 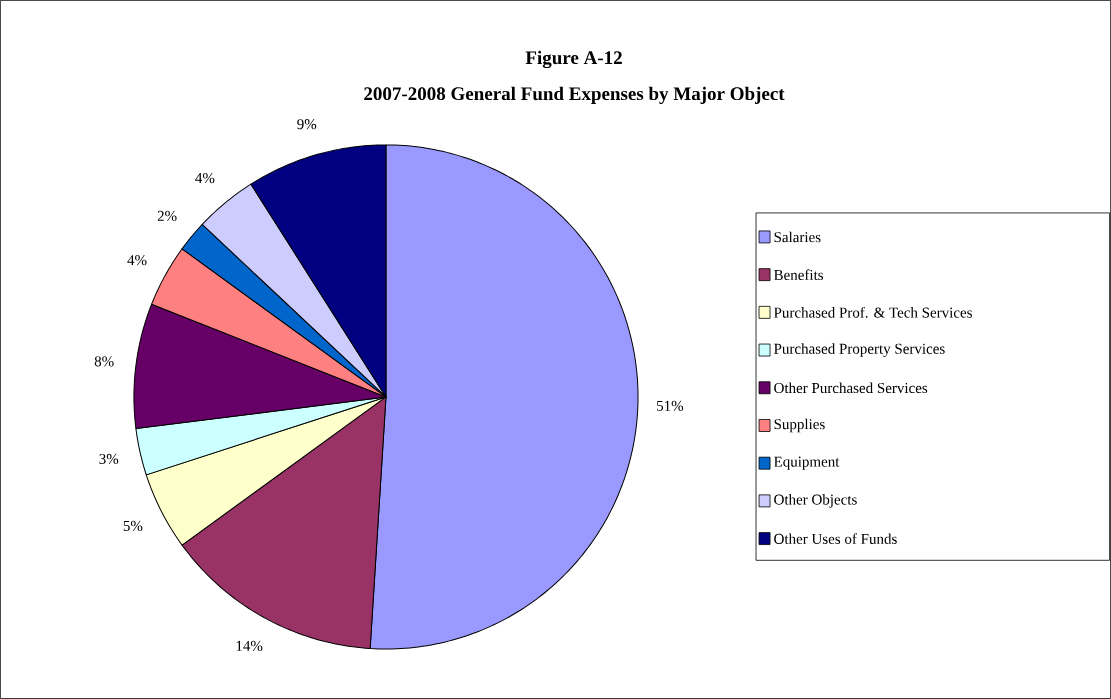 I want to click on data-label: 8%, so click(x=104, y=361).